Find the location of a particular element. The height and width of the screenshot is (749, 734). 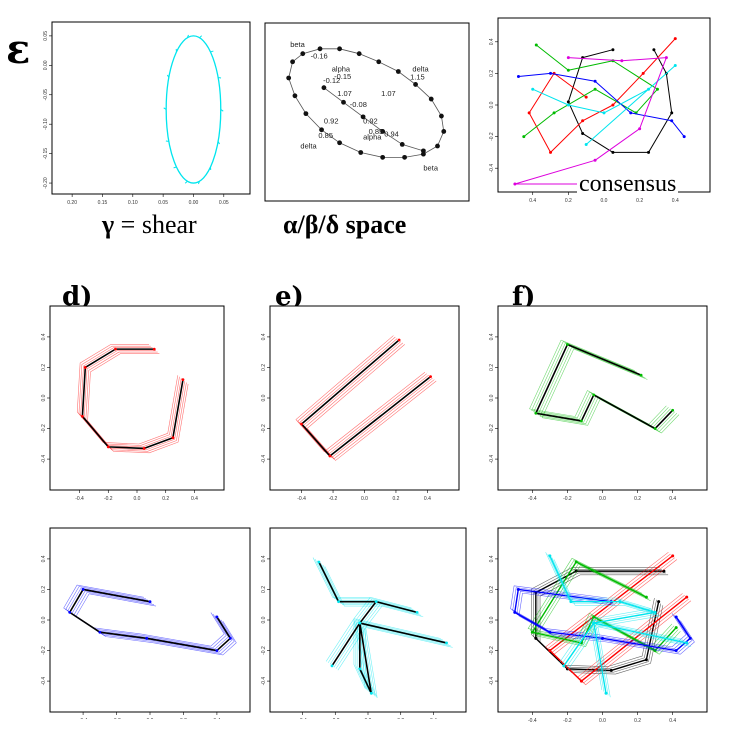

ellipse-path is located at coordinates (366, 103).